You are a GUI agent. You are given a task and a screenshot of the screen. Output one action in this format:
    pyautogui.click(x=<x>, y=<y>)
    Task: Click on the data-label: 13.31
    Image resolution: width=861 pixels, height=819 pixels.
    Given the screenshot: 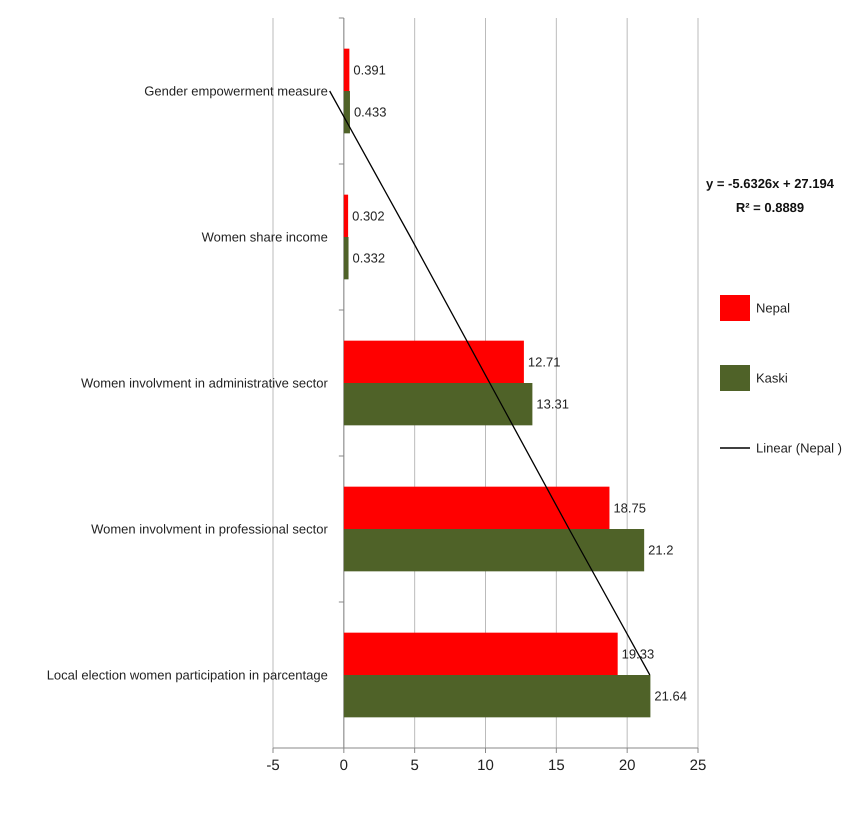 What is the action you would take?
    pyautogui.click(x=552, y=404)
    